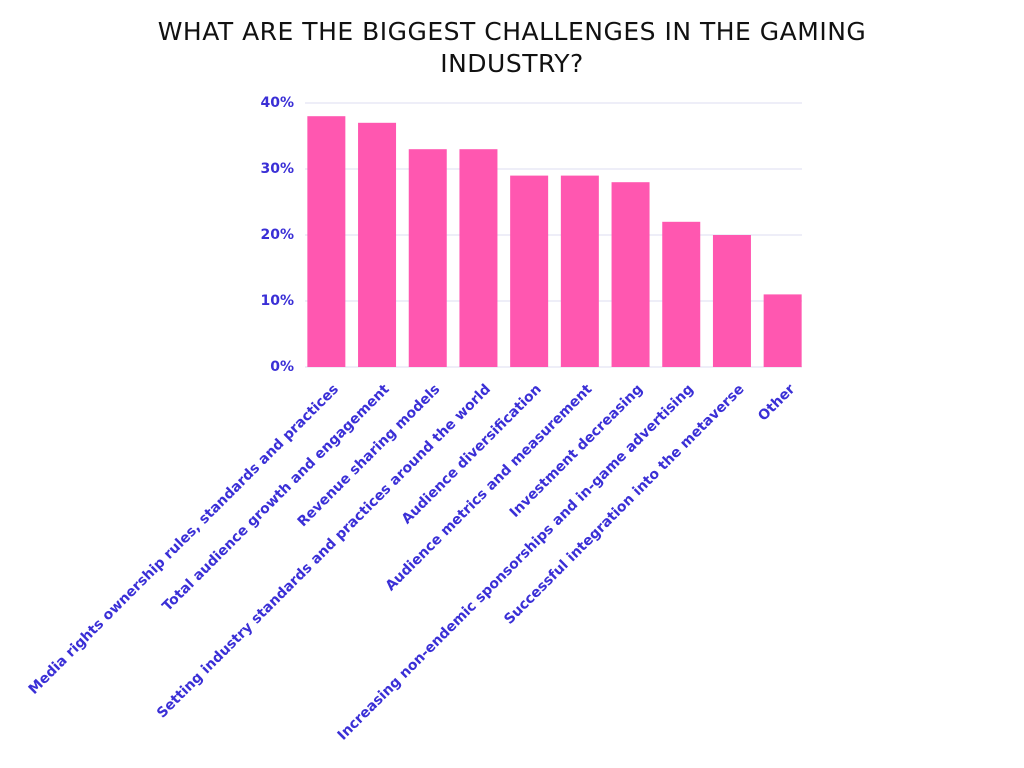 The height and width of the screenshot is (768, 1024). What do you see at coordinates (776, 402) in the screenshot?
I see `x-tick-label: Other` at bounding box center [776, 402].